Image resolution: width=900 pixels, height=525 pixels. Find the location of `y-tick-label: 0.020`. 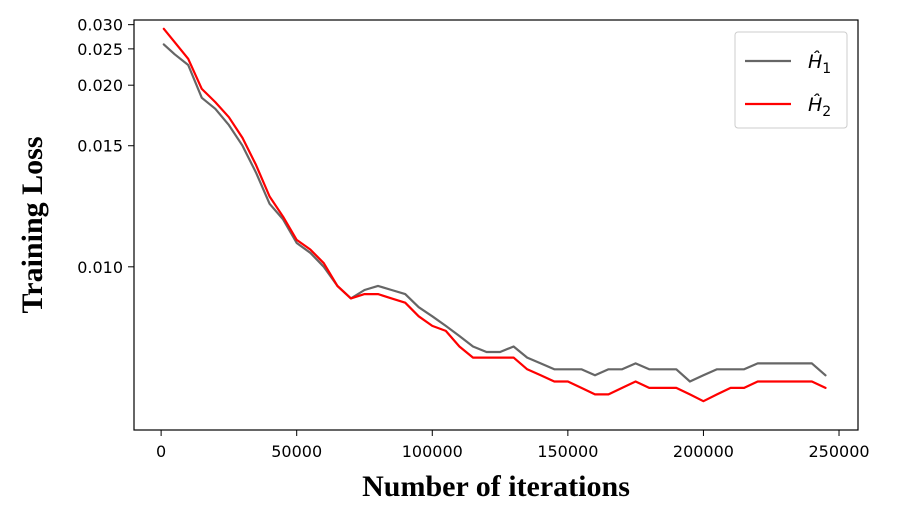

y-tick-label: 0.020 is located at coordinates (100, 85).